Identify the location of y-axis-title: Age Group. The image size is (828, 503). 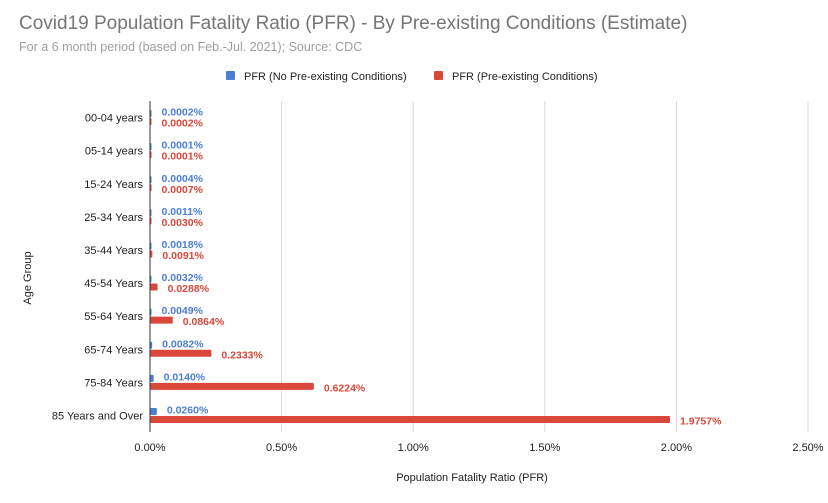
(28, 277).